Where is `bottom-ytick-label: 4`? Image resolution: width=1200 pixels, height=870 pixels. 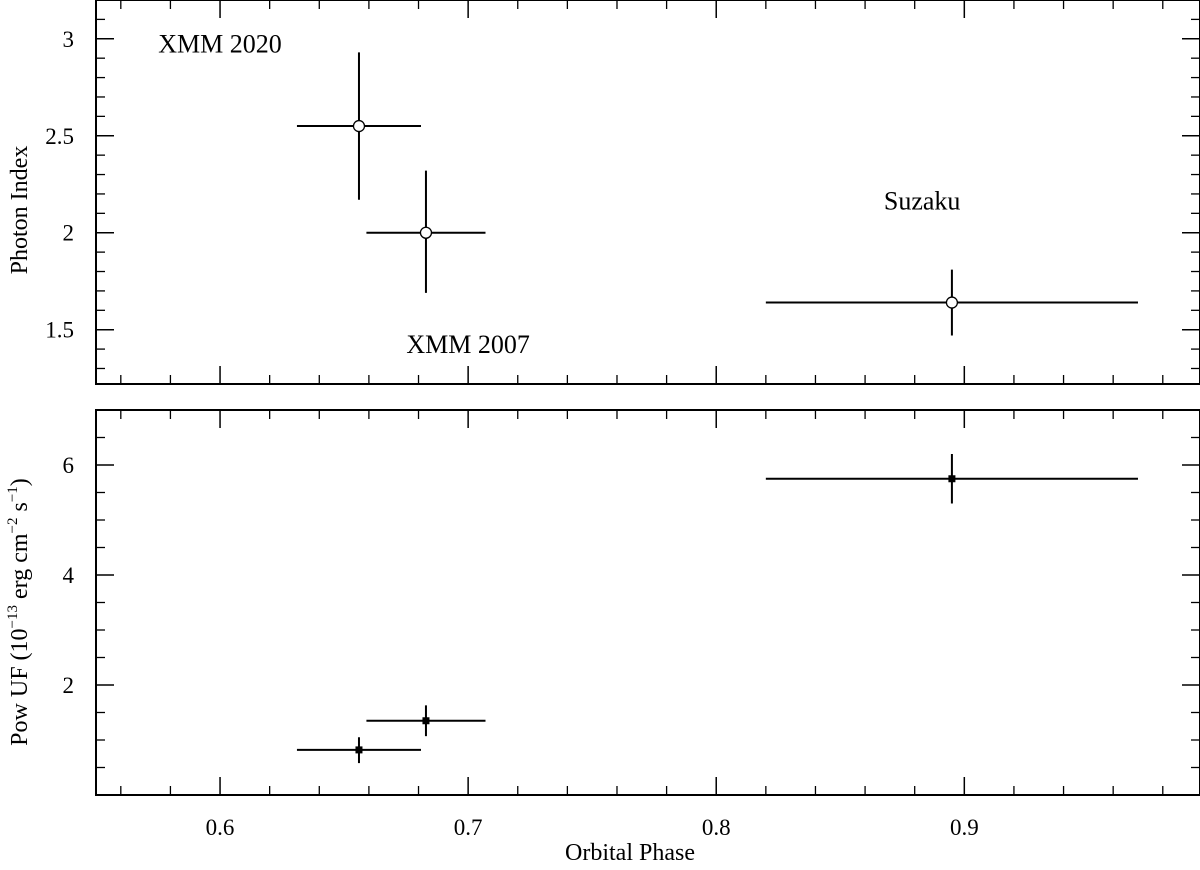
bottom-ytick-label: 4 is located at coordinates (69, 575).